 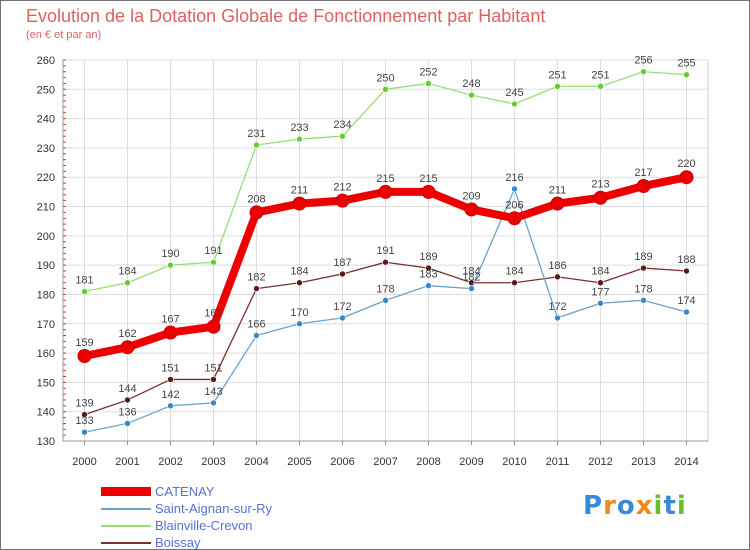 I want to click on data-label-saint-aignan-sur-ry: 136, so click(x=127, y=412).